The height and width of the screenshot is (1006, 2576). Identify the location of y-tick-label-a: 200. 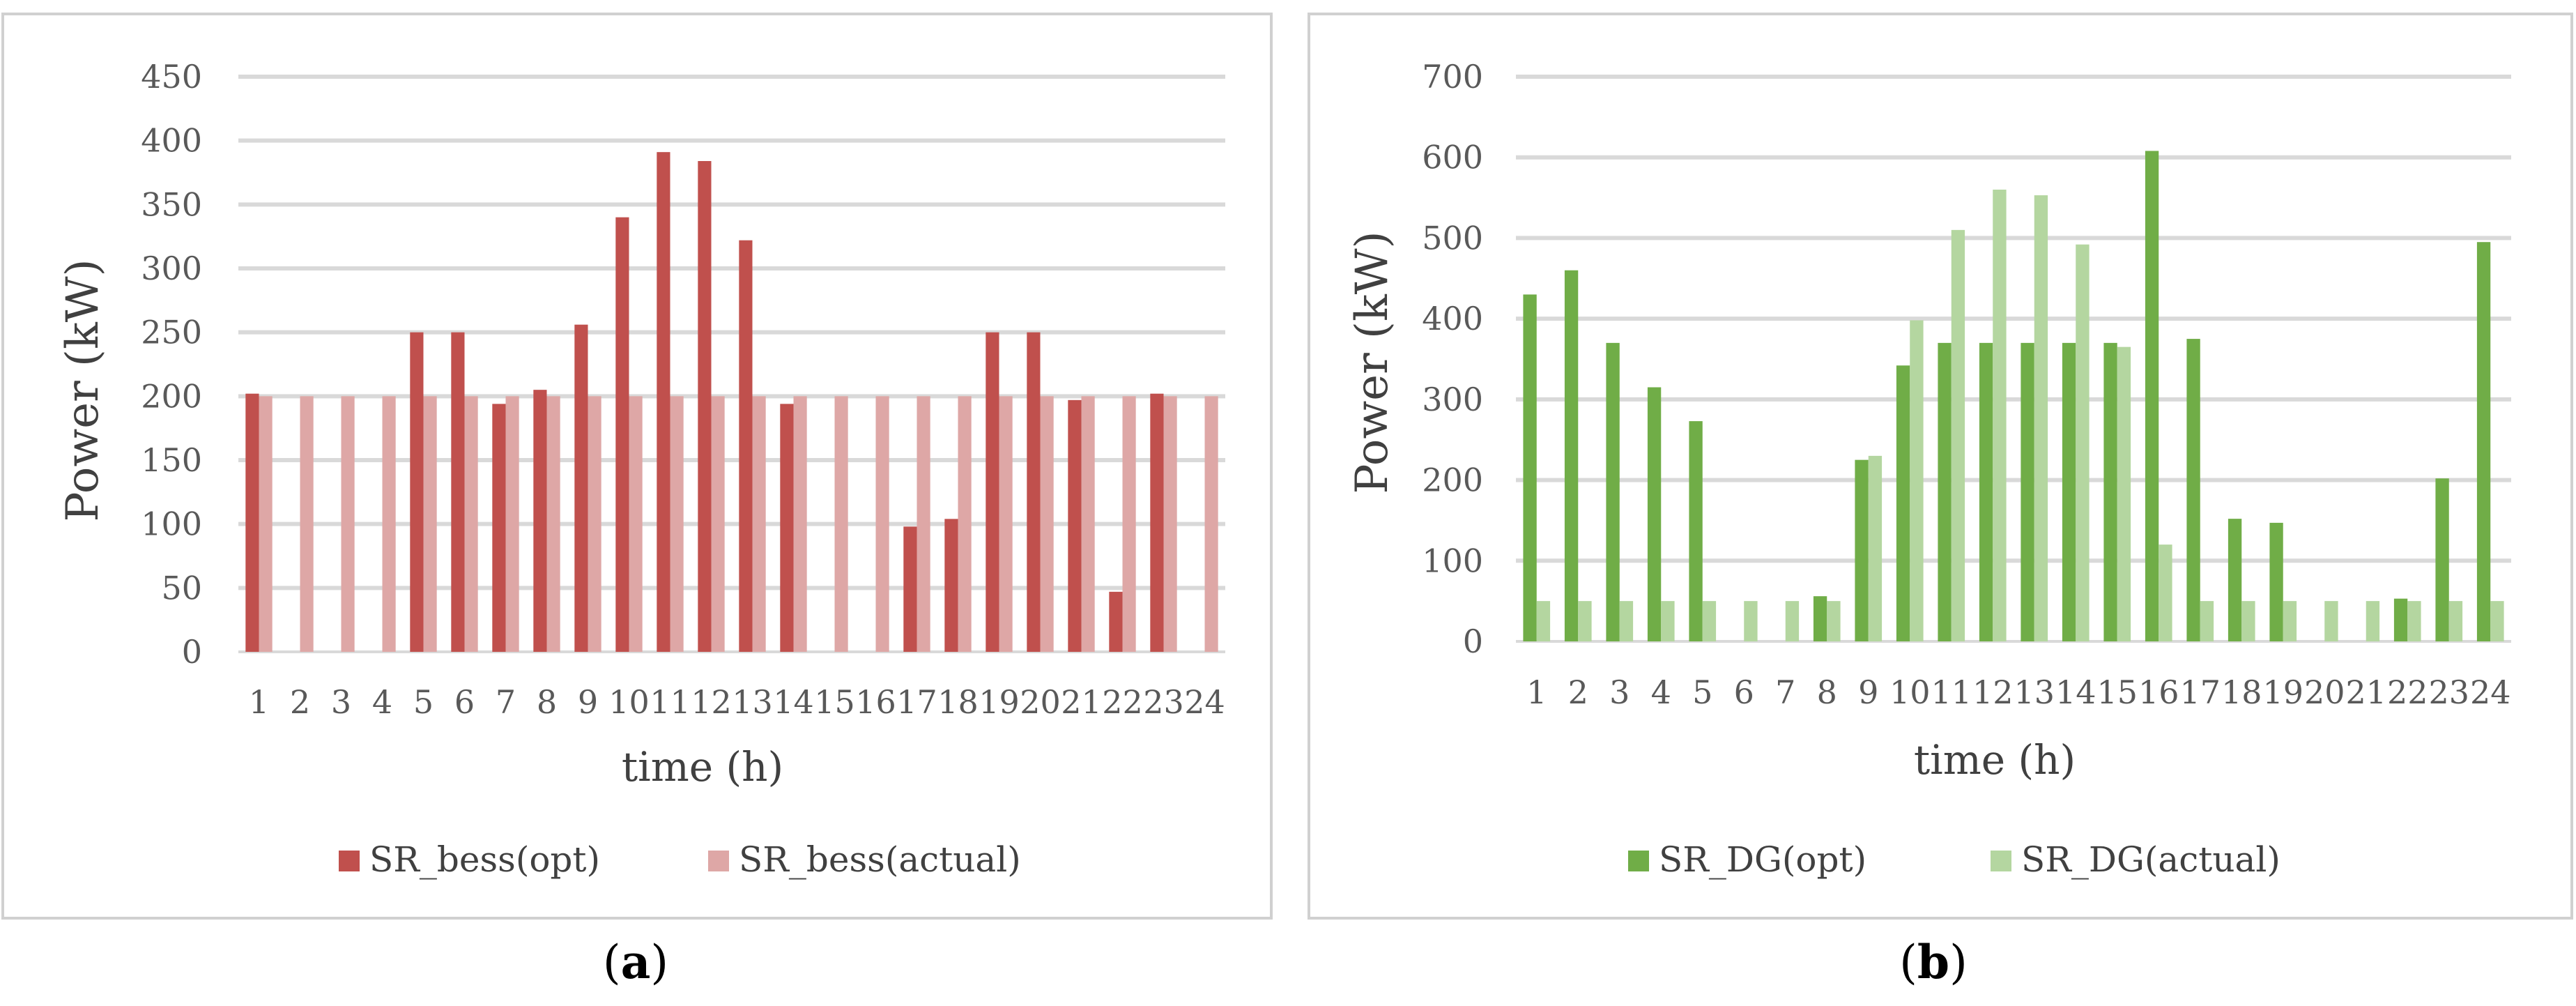
(171, 396).